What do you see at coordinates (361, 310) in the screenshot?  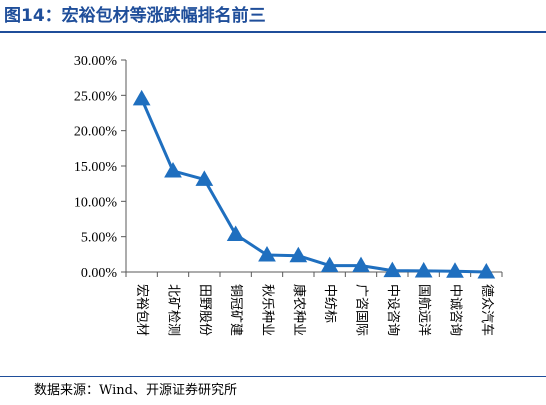 I see `x-category-label: 广咨国际` at bounding box center [361, 310].